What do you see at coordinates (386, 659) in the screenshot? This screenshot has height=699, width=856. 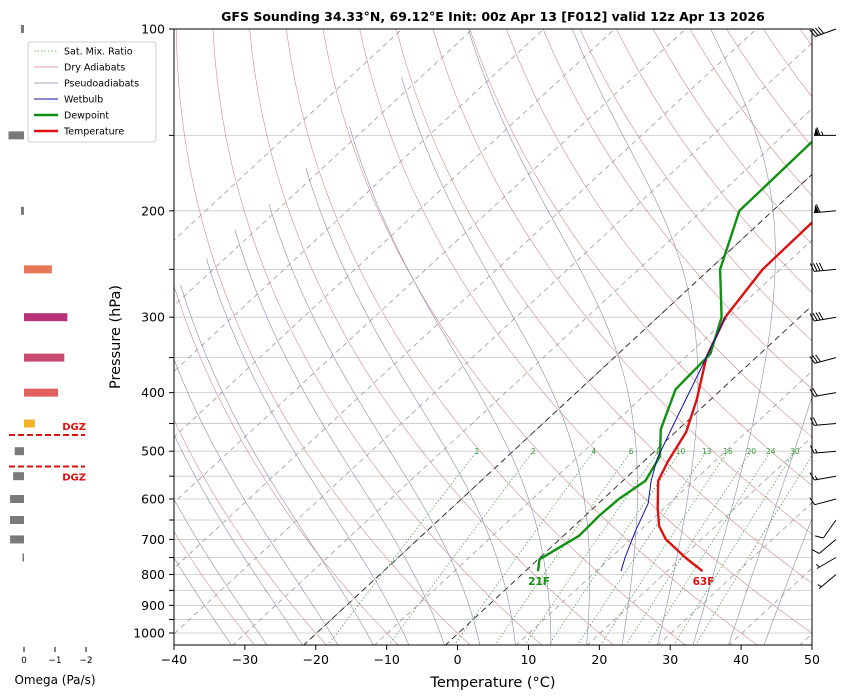 I see `x-tick-label: −10` at bounding box center [386, 659].